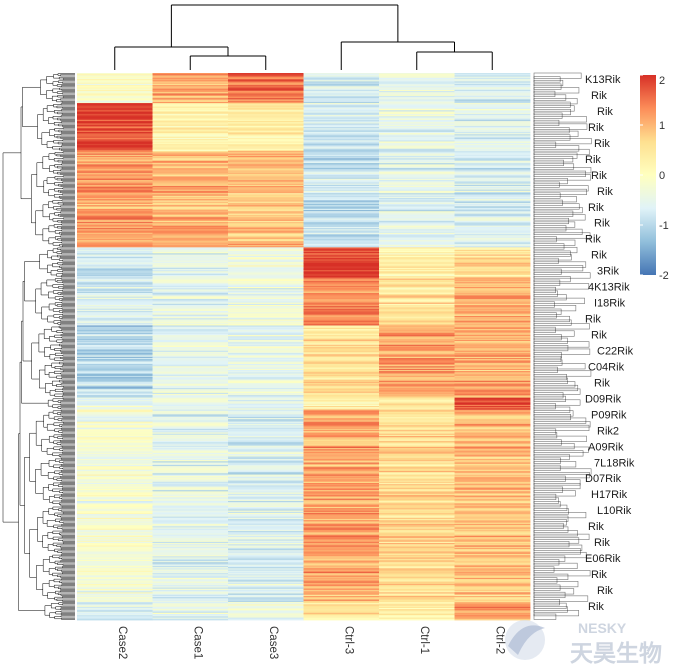 Image resolution: width=680 pixels, height=670 pixels. I want to click on column-labels: Case2 Case1 Case3 Ctrl-3 Ctrl-1 Ctrl-2, so click(311, 642).